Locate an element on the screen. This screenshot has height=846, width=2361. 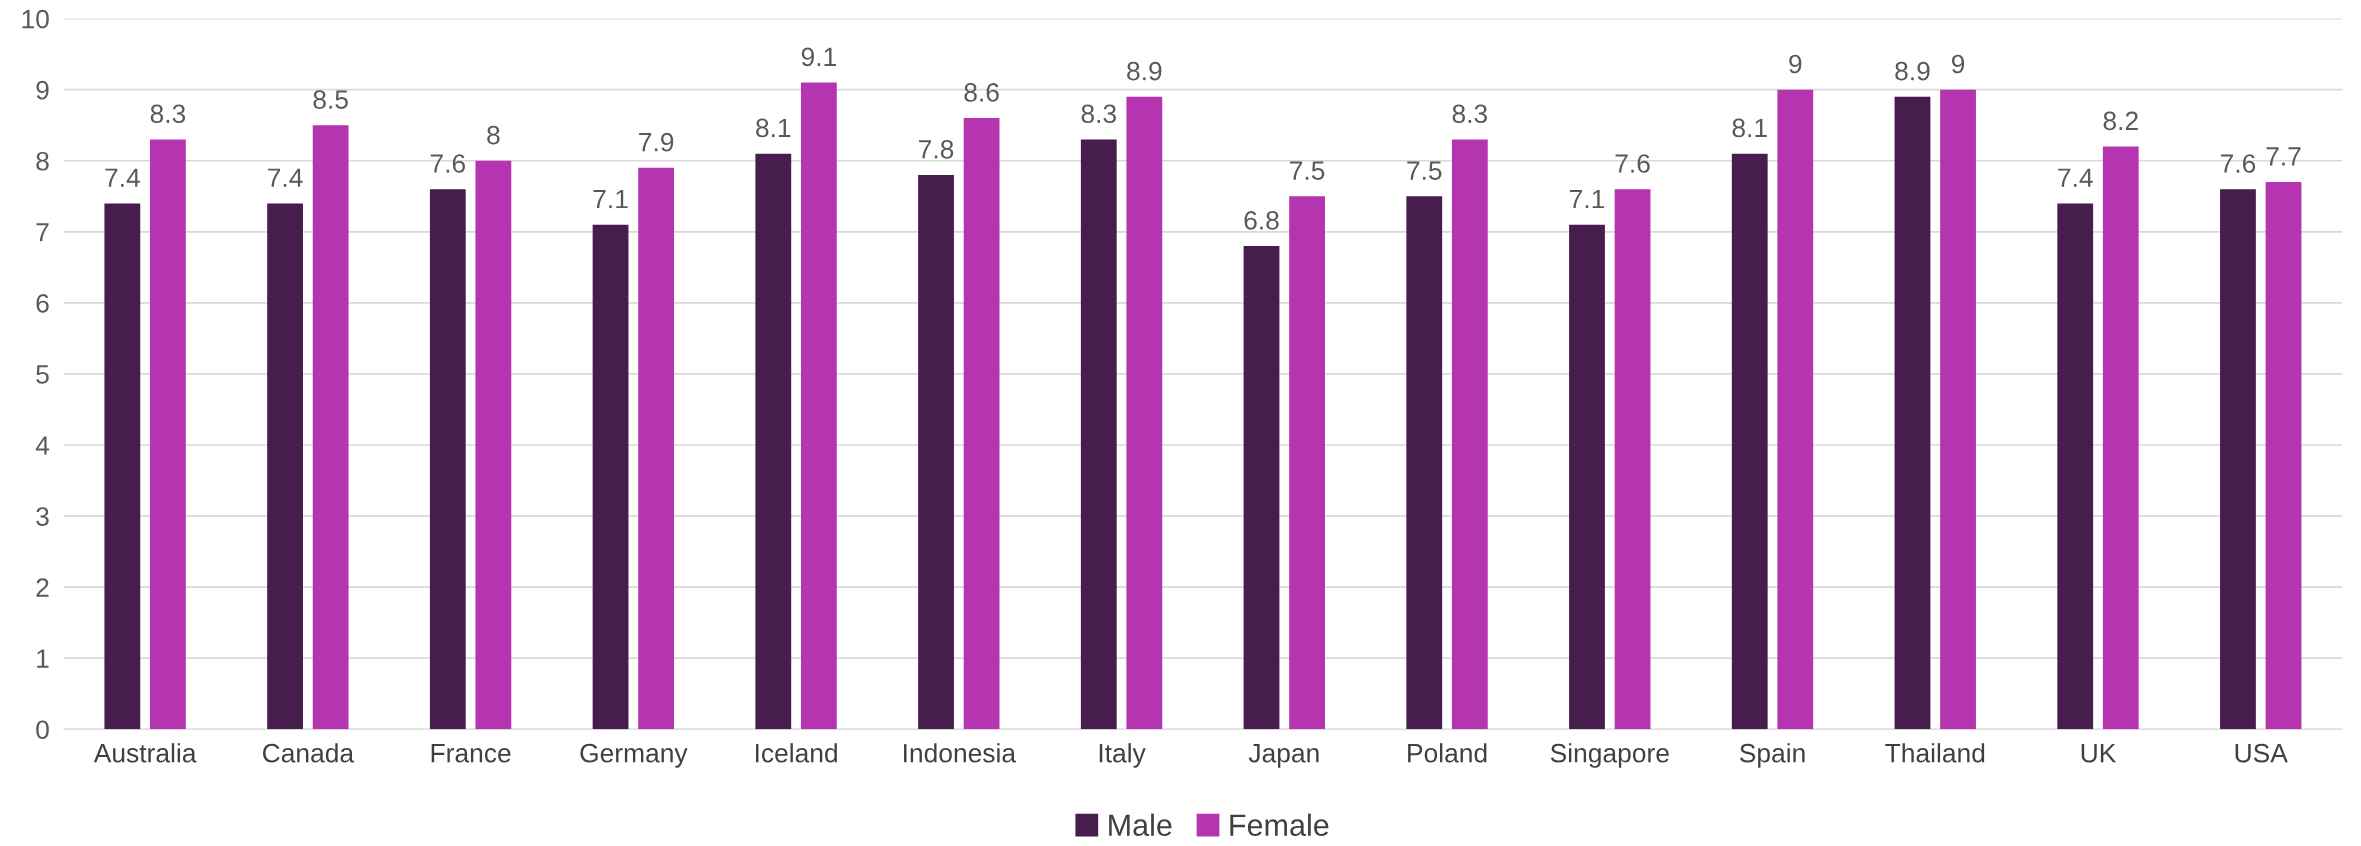
data-label: 8 is located at coordinates (493, 135).